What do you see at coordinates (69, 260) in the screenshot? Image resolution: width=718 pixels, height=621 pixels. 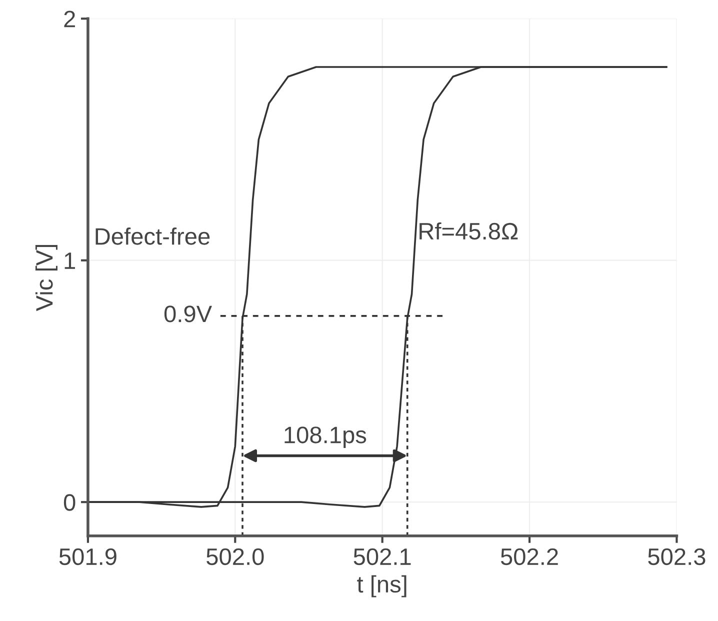 I see `y-tick-label: 1` at bounding box center [69, 260].